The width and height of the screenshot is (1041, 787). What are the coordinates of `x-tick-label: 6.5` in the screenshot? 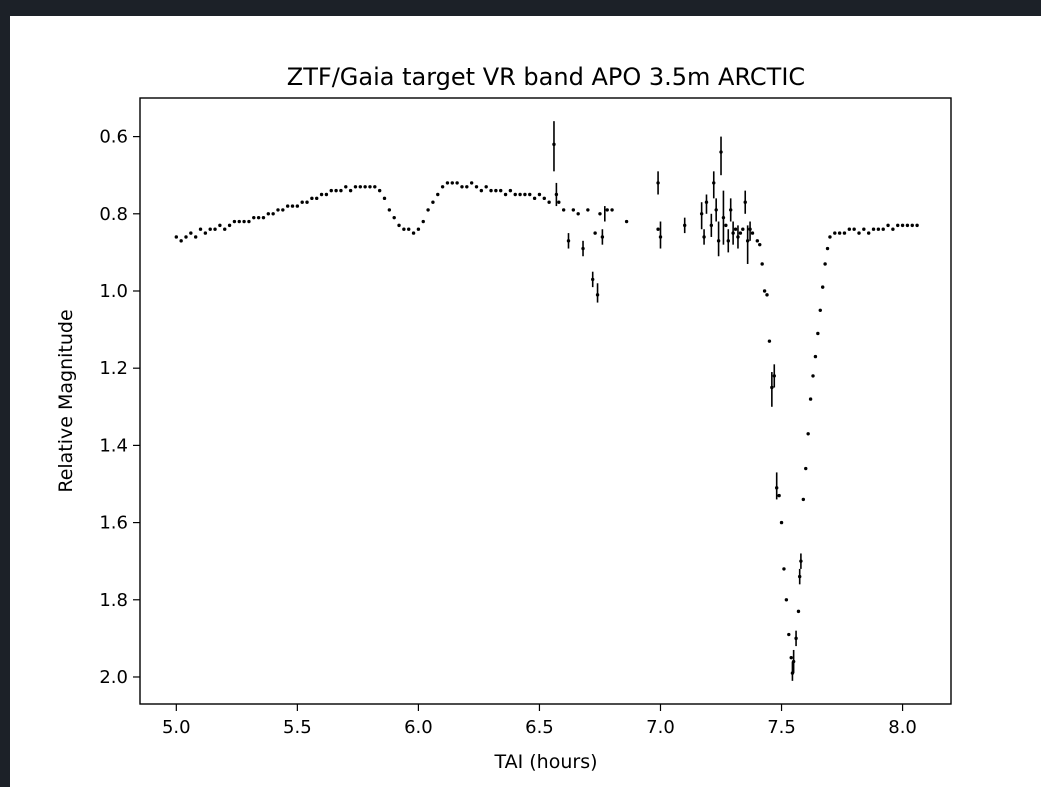 It's located at (539, 727).